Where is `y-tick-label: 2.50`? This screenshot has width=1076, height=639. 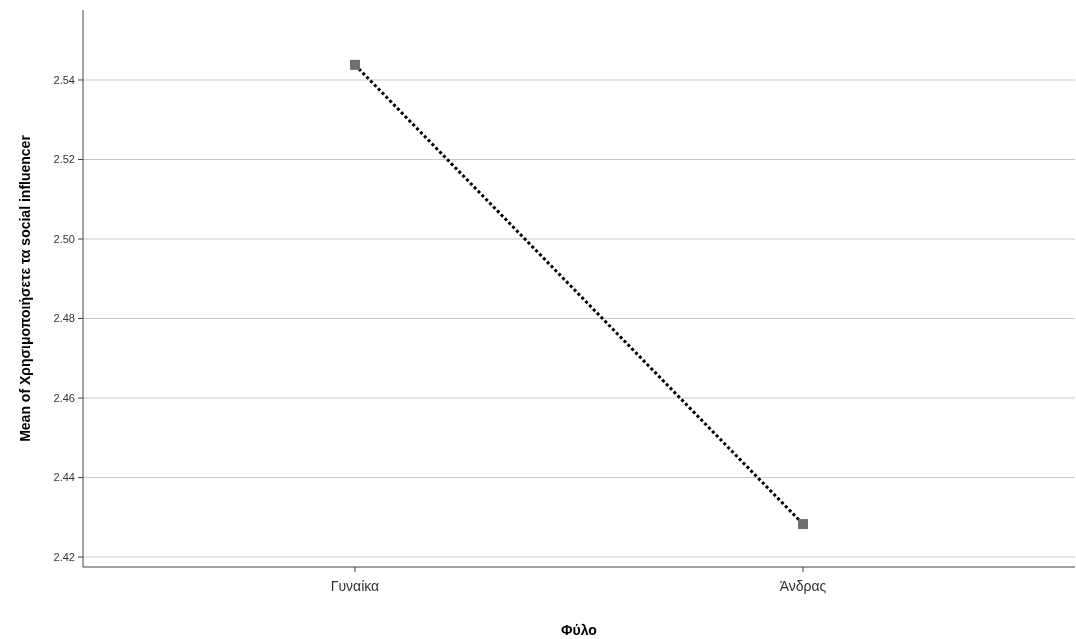 y-tick-label: 2.50 is located at coordinates (64, 238).